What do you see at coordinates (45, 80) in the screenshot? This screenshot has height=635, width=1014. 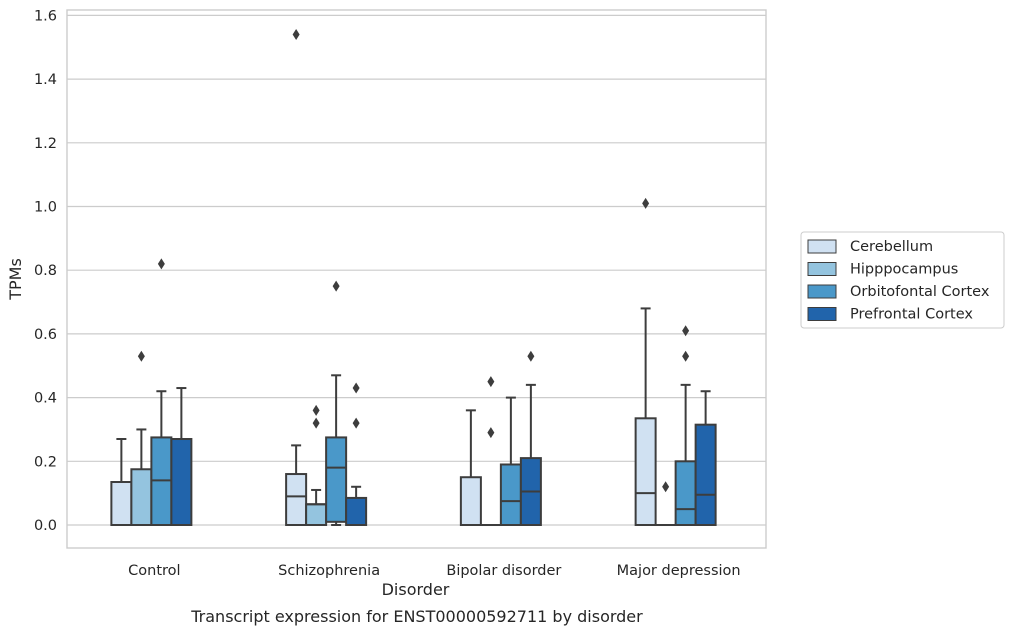 I see `y-tick-label: 1.4` at bounding box center [45, 80].